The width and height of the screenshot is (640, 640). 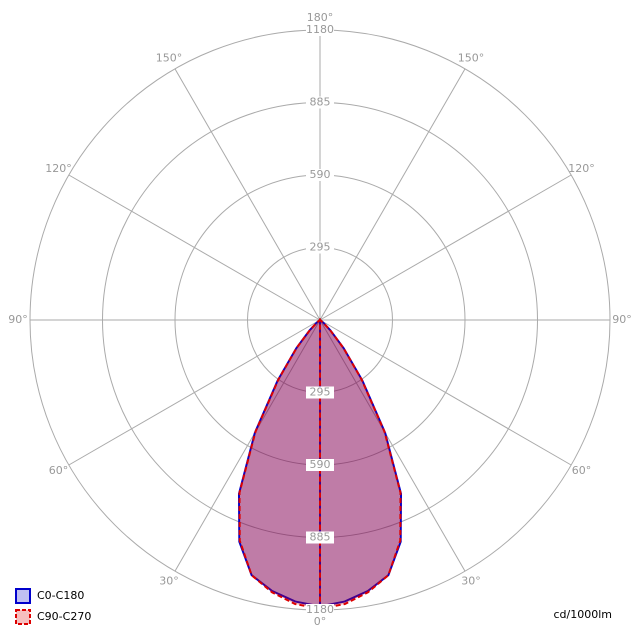 I want to click on angle-label: 0°, so click(x=320, y=621).